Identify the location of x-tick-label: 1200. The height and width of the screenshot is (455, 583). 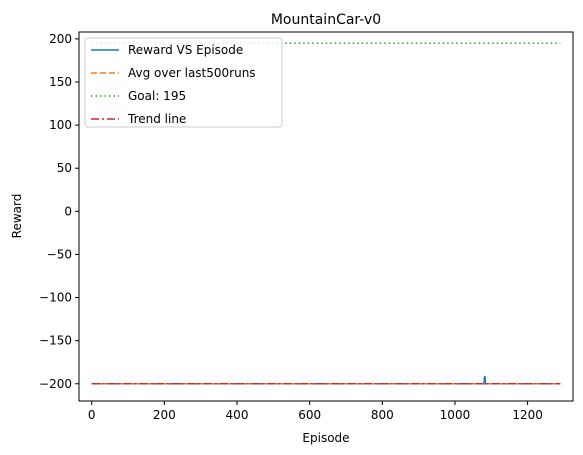
(527, 415).